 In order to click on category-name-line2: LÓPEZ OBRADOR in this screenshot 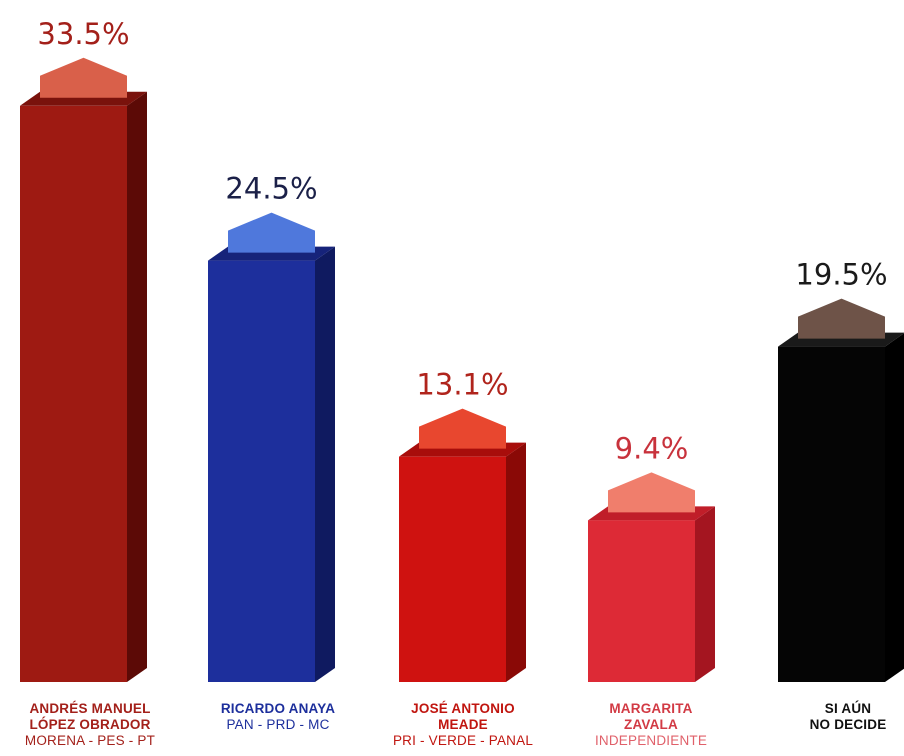, I will do `click(90, 724)`.